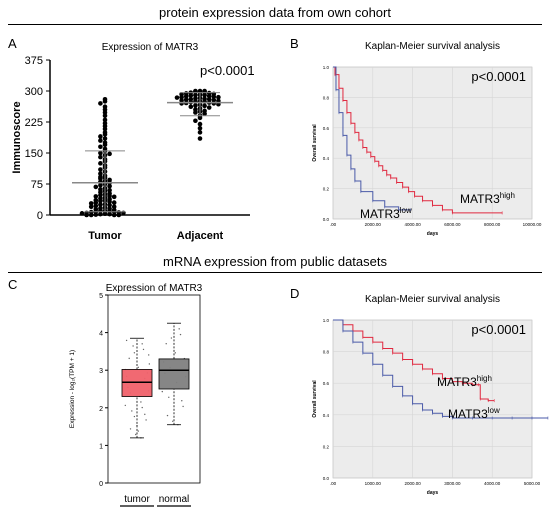  What do you see at coordinates (137, 499) in the screenshot?
I see `x-category-label: tumor` at bounding box center [137, 499].